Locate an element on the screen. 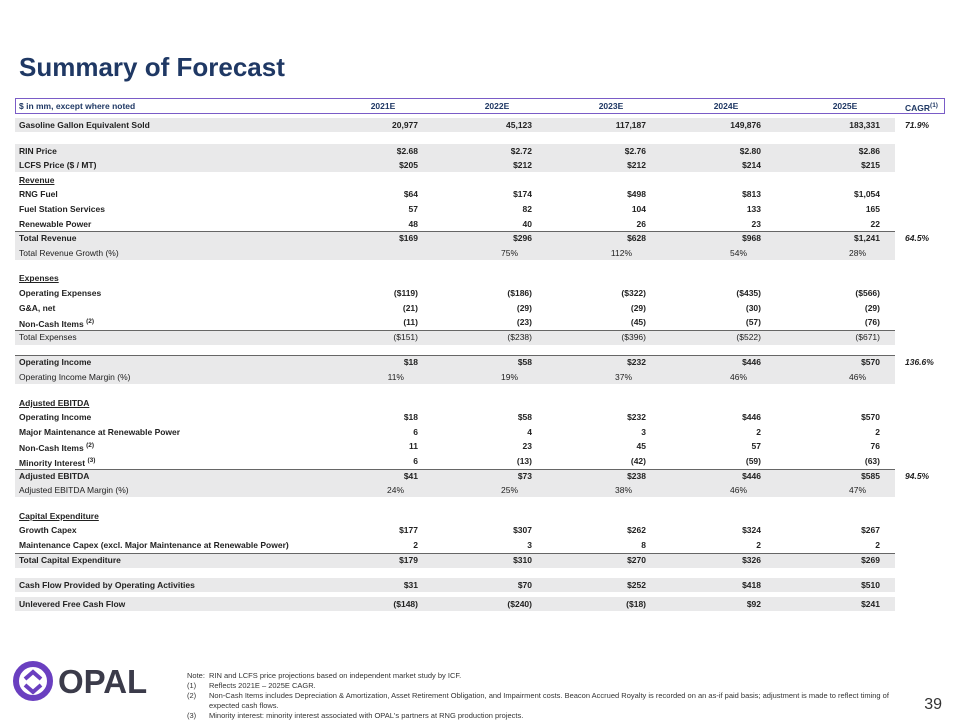 This screenshot has width=960, height=720. value-cell: 45 is located at coordinates (641, 446).